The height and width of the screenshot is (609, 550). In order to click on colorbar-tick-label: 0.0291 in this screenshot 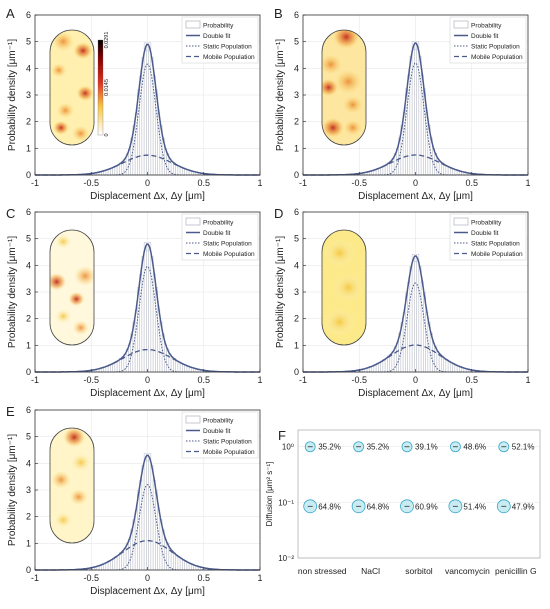, I will do `click(107, 40)`.